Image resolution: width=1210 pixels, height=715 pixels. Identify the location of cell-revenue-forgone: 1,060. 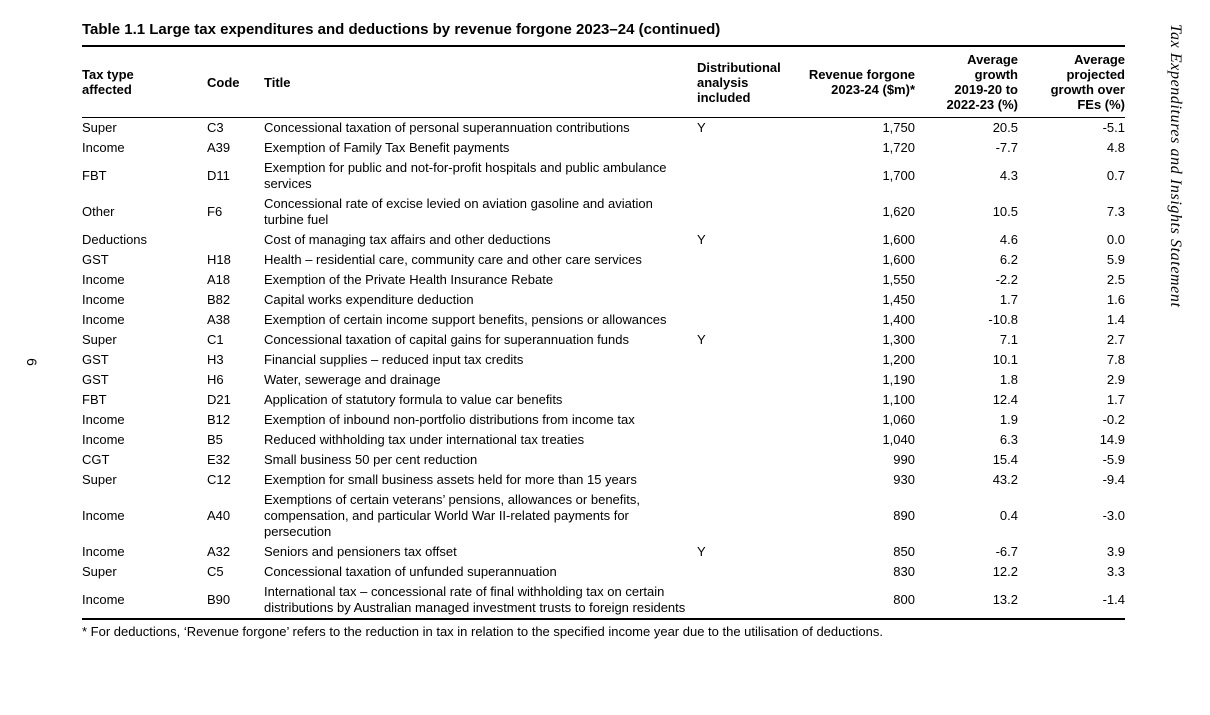
(898, 419).